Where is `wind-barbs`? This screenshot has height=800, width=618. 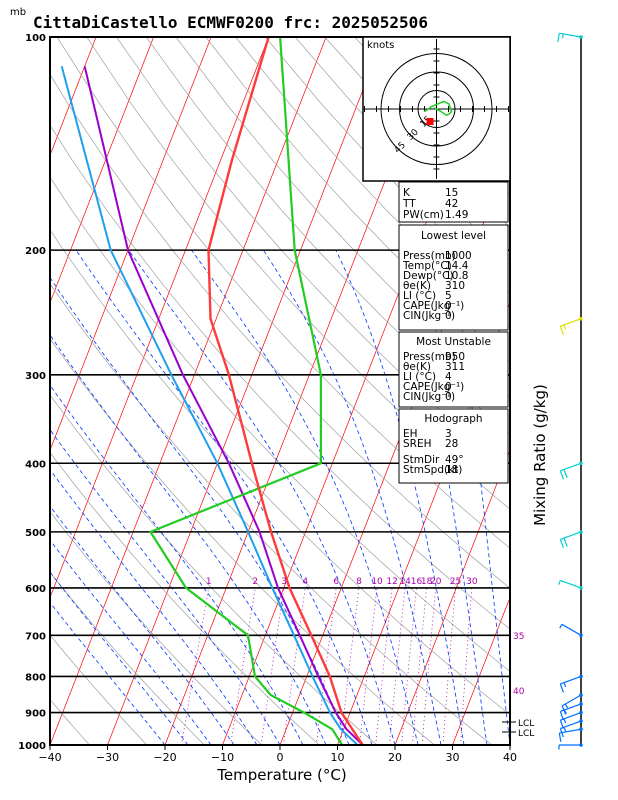 wind-barbs is located at coordinates (570, 391).